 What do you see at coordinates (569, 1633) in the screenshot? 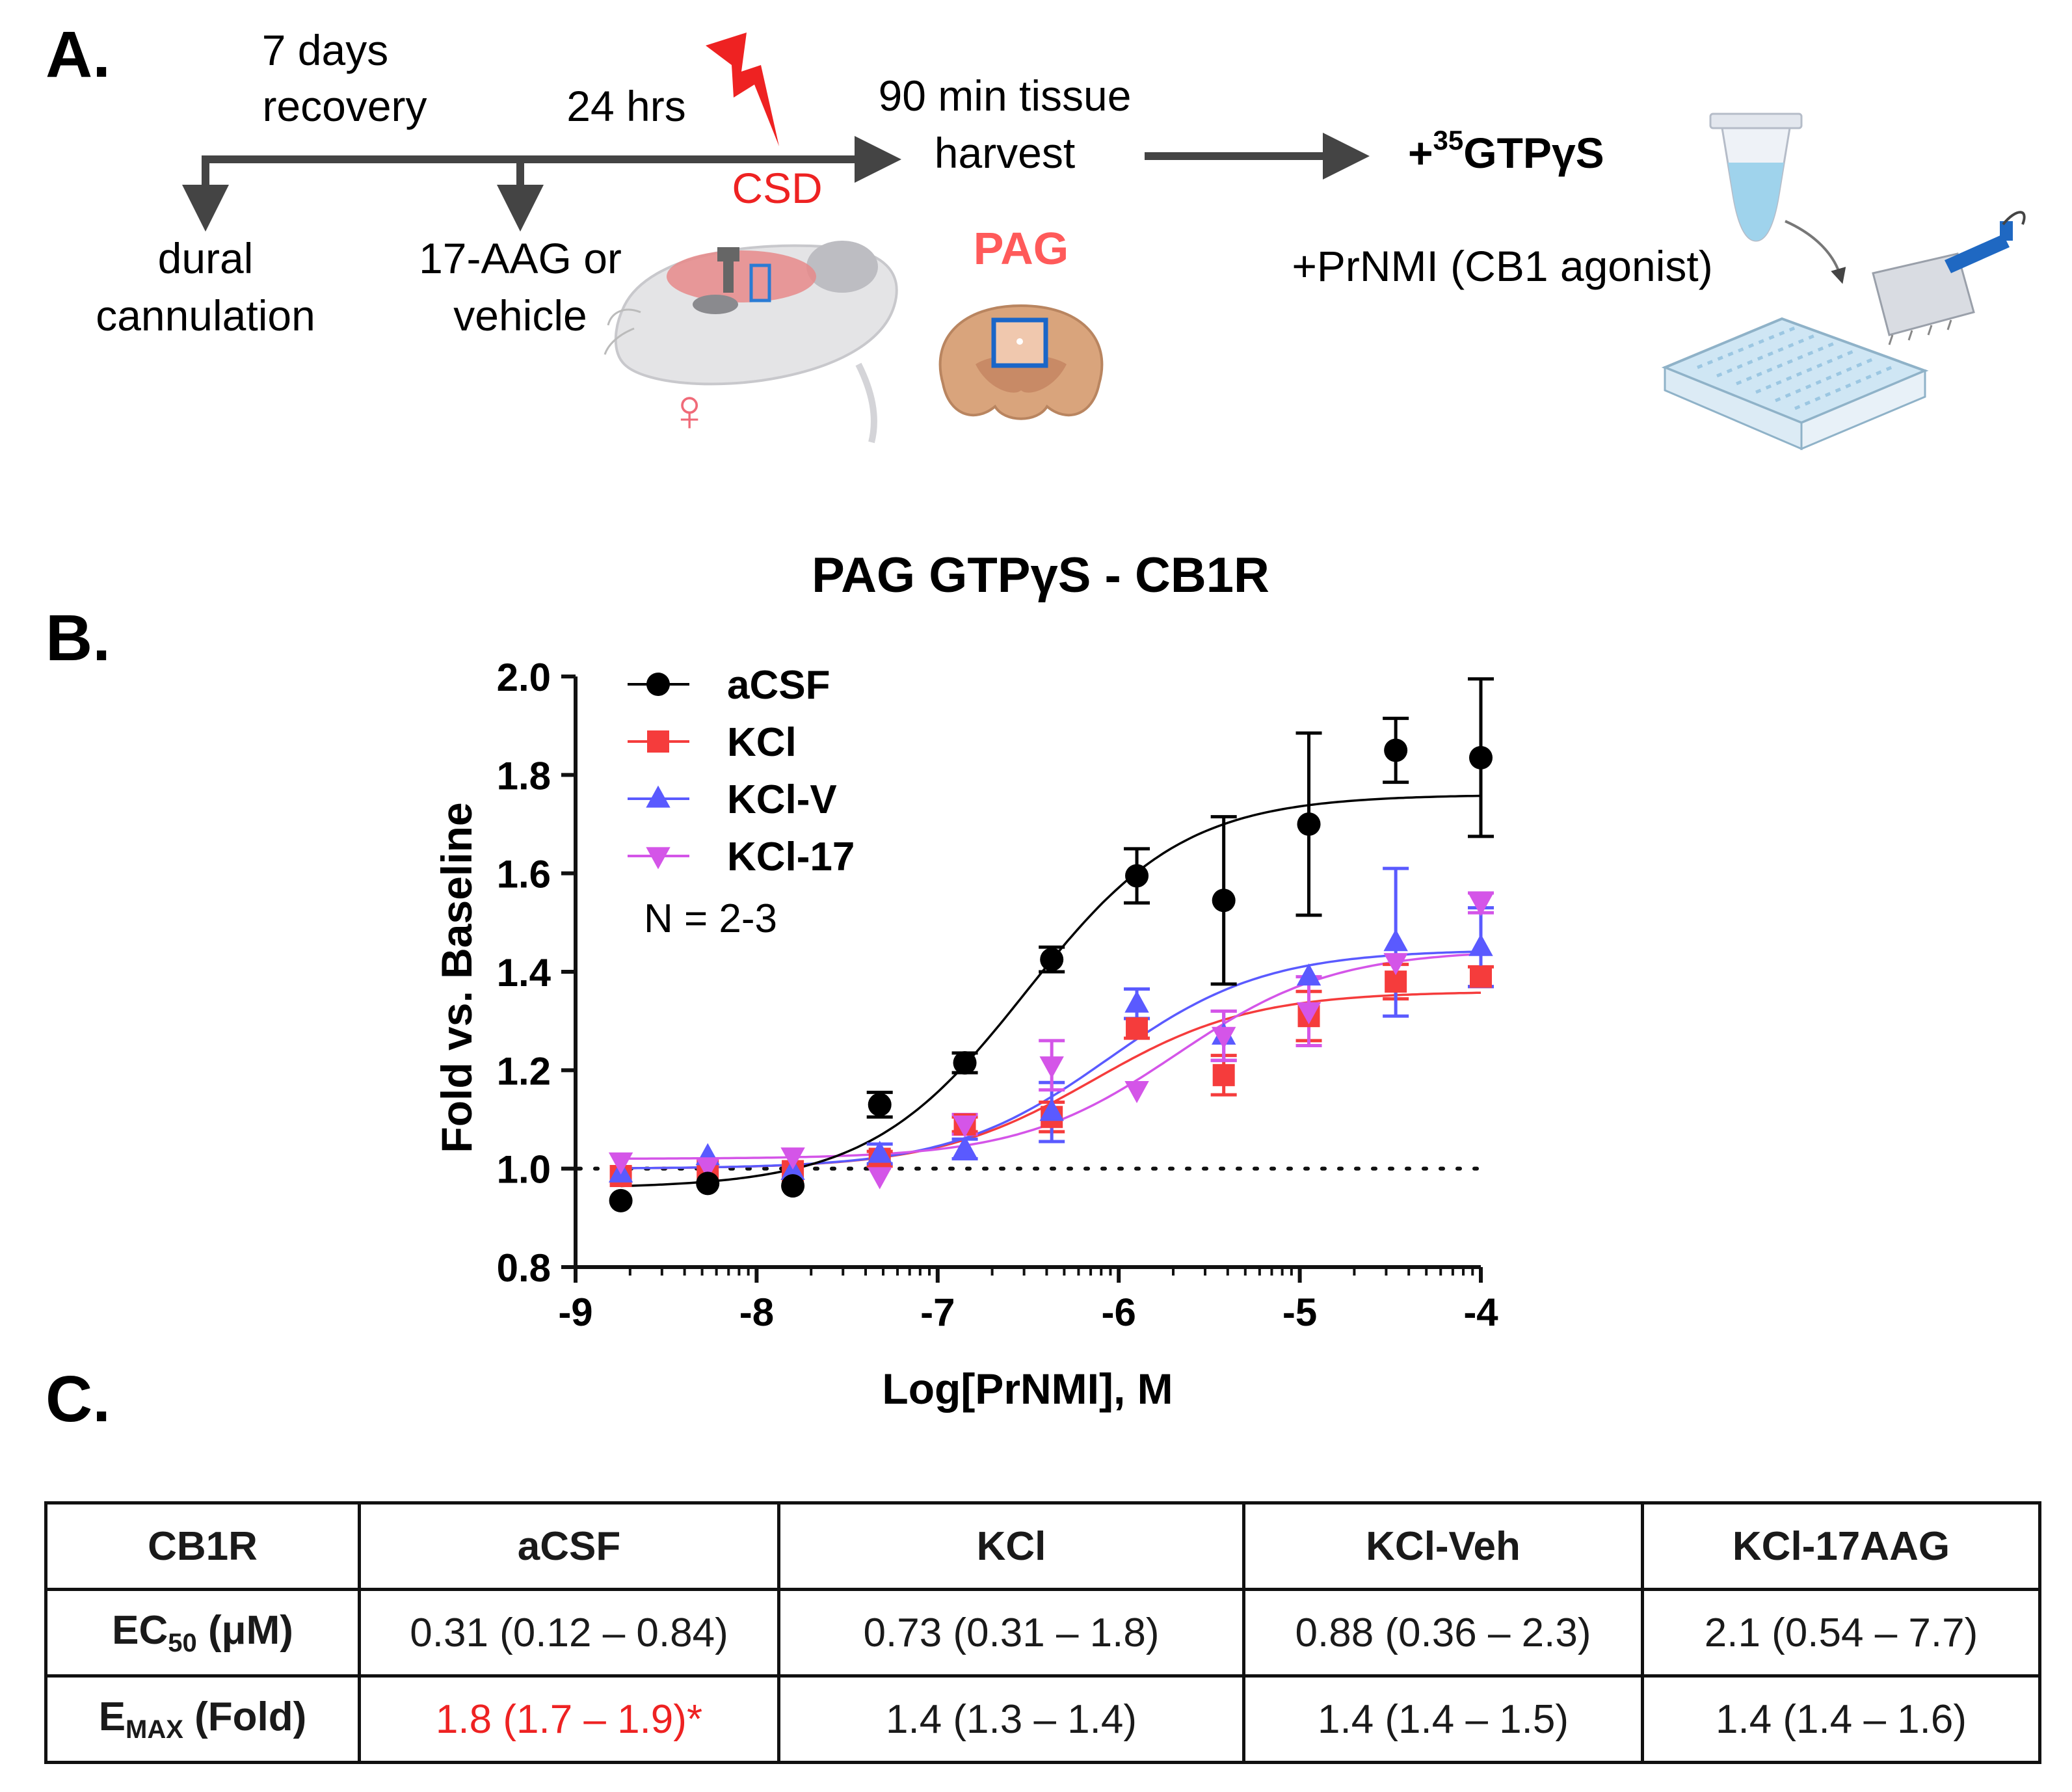
I see `table-cell: 0.31 (0.12 – 0.84)` at bounding box center [569, 1633].